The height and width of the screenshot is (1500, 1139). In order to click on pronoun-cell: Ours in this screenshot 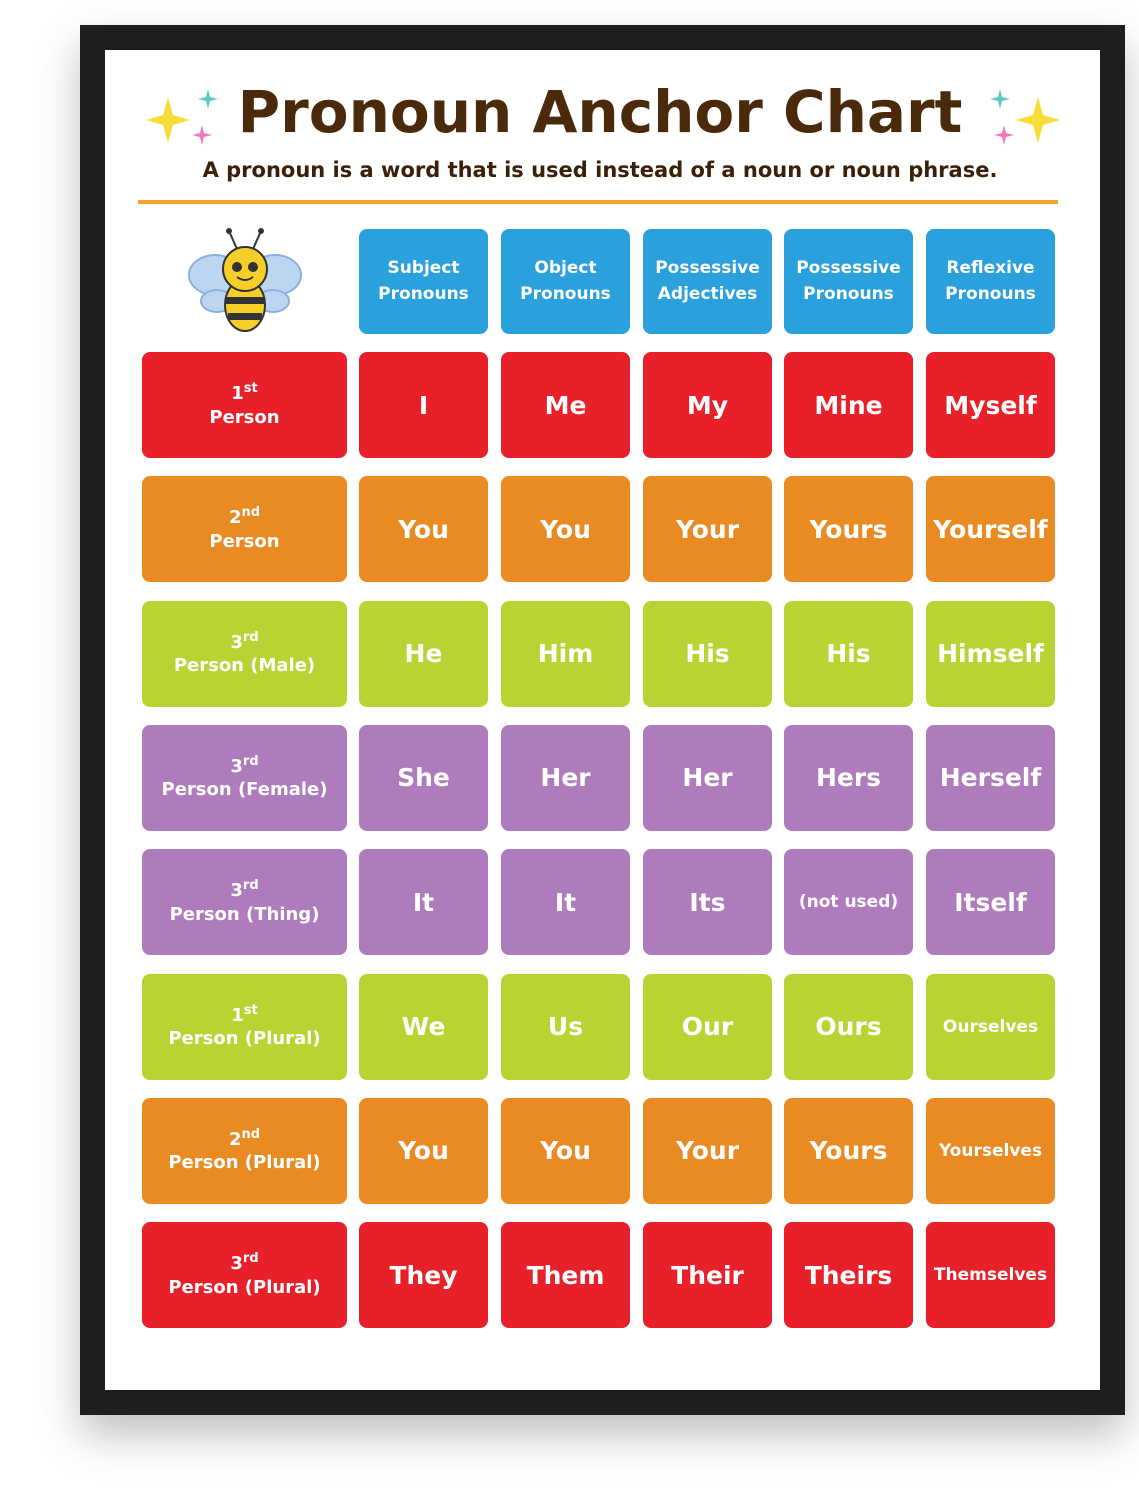, I will do `click(848, 1026)`.